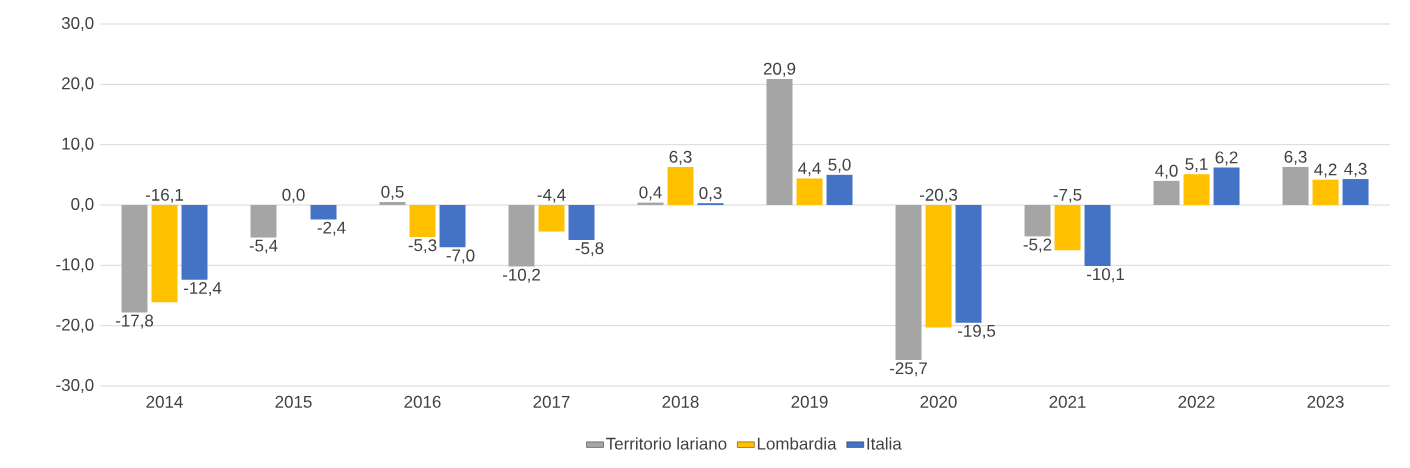  I want to click on data-label: 5,0, so click(839, 165).